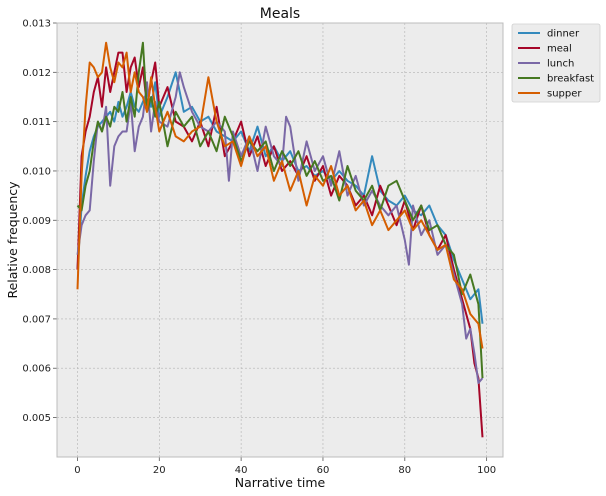  What do you see at coordinates (36, 418) in the screenshot?
I see `y-tick-label: 0.005` at bounding box center [36, 418].